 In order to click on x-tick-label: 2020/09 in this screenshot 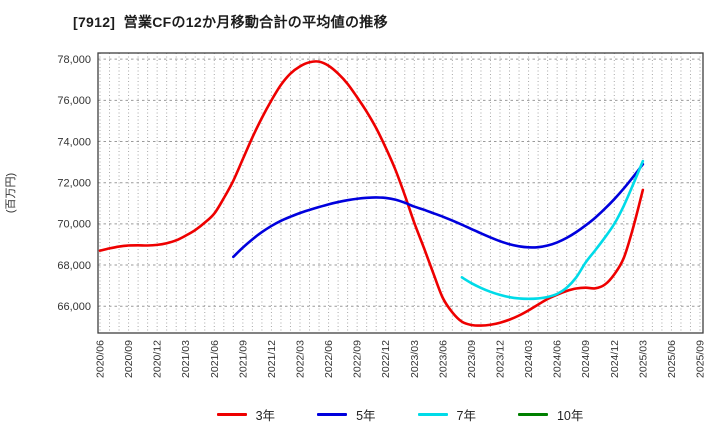, I will do `click(129, 359)`.